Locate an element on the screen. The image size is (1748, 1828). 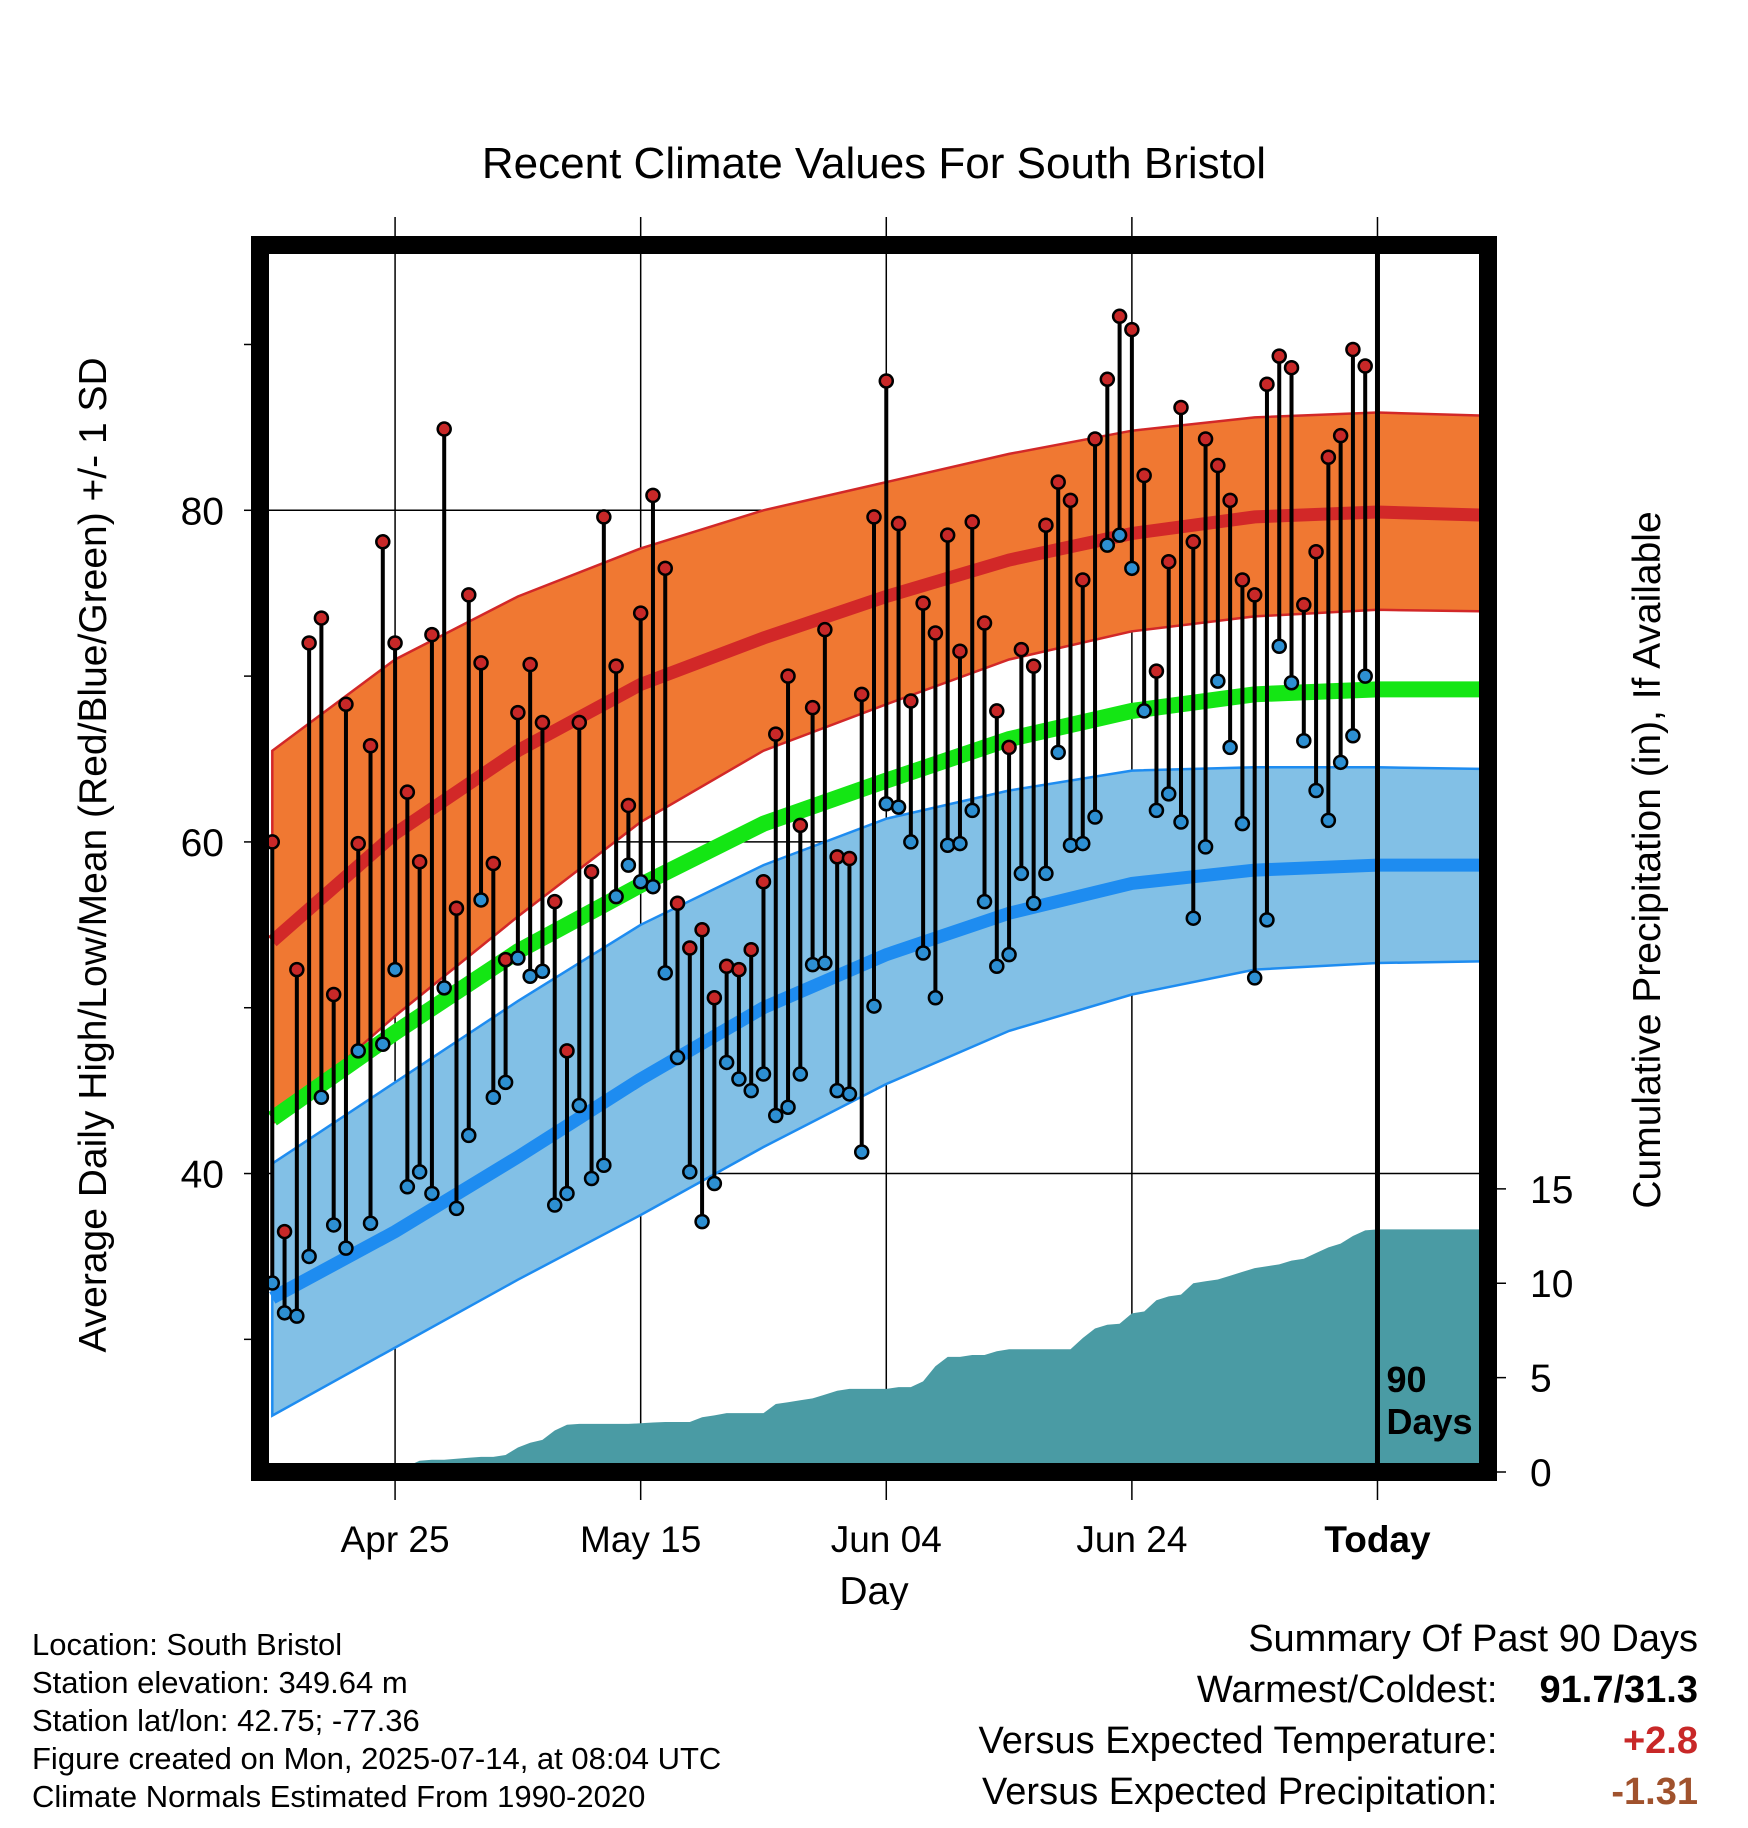
y2-tick-label-2: 10 is located at coordinates (1551, 1284).